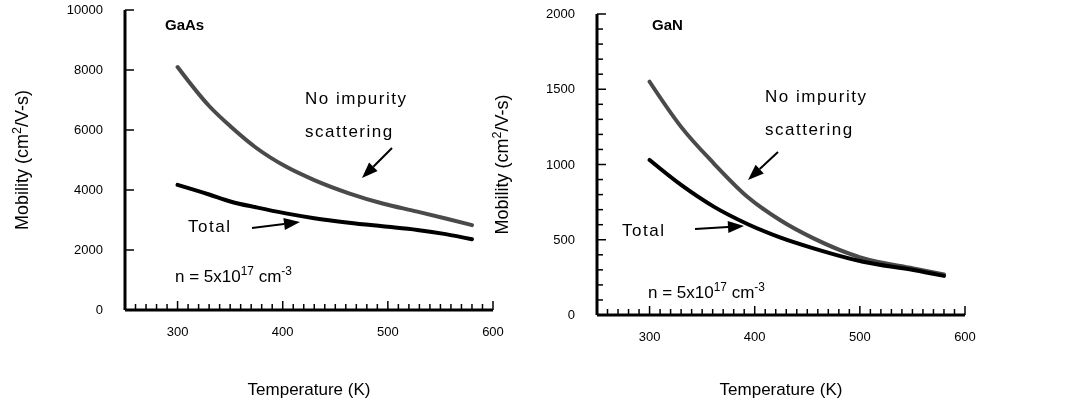  I want to click on y-tick-label: 8000, so click(88, 69).